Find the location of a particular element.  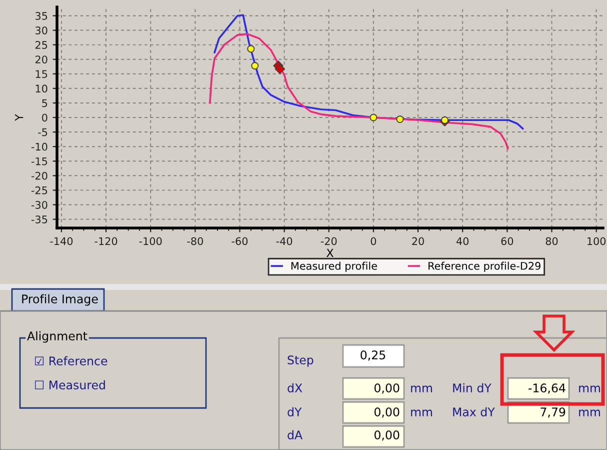

text: ☐ Measured is located at coordinates (70, 385).